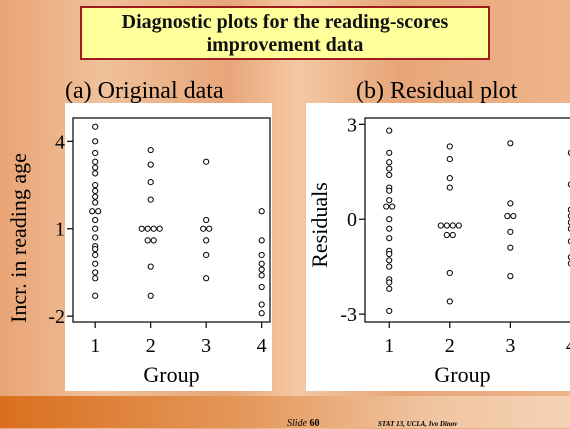  What do you see at coordinates (418, 424) in the screenshot?
I see `footer-course: STAT 13, UCLA, Ivo Dinov` at bounding box center [418, 424].